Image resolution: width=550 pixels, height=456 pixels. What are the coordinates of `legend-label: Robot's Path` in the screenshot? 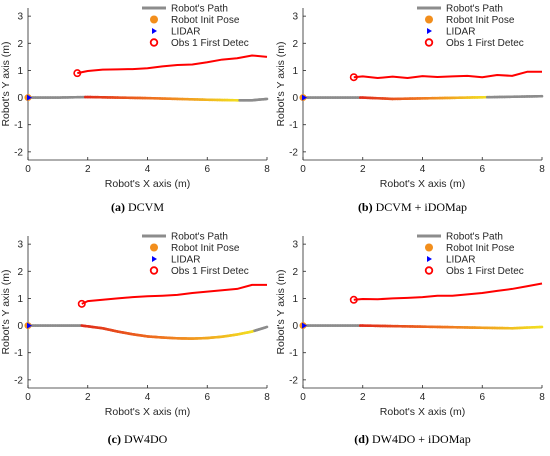 It's located at (199, 237).